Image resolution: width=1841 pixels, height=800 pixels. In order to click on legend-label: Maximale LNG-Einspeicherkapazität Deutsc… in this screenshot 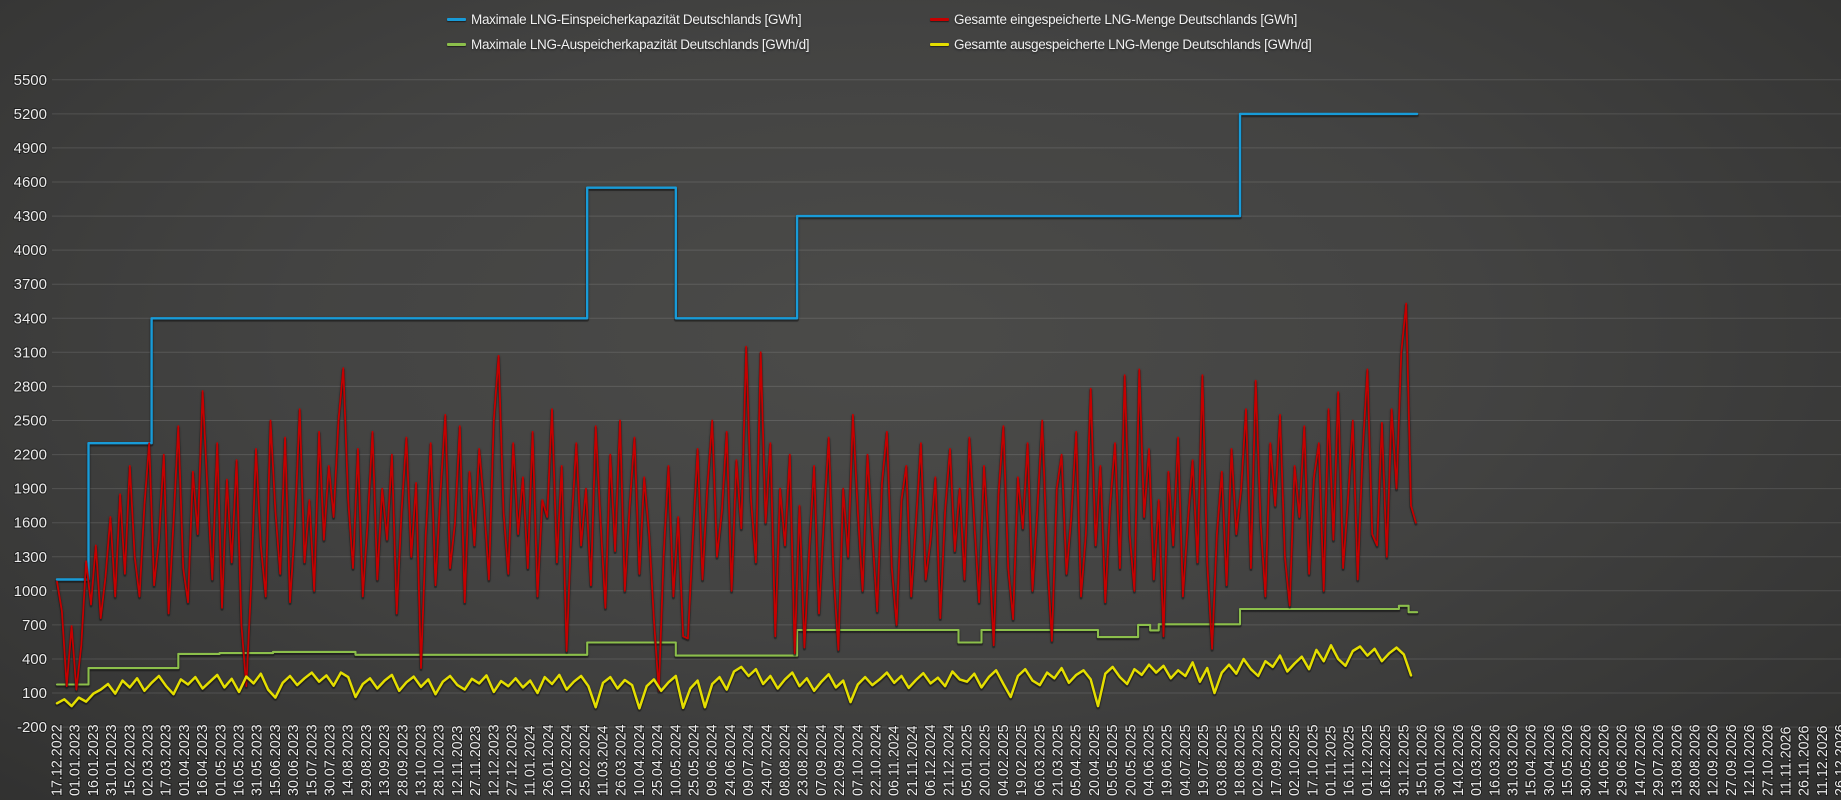, I will do `click(636, 19)`.